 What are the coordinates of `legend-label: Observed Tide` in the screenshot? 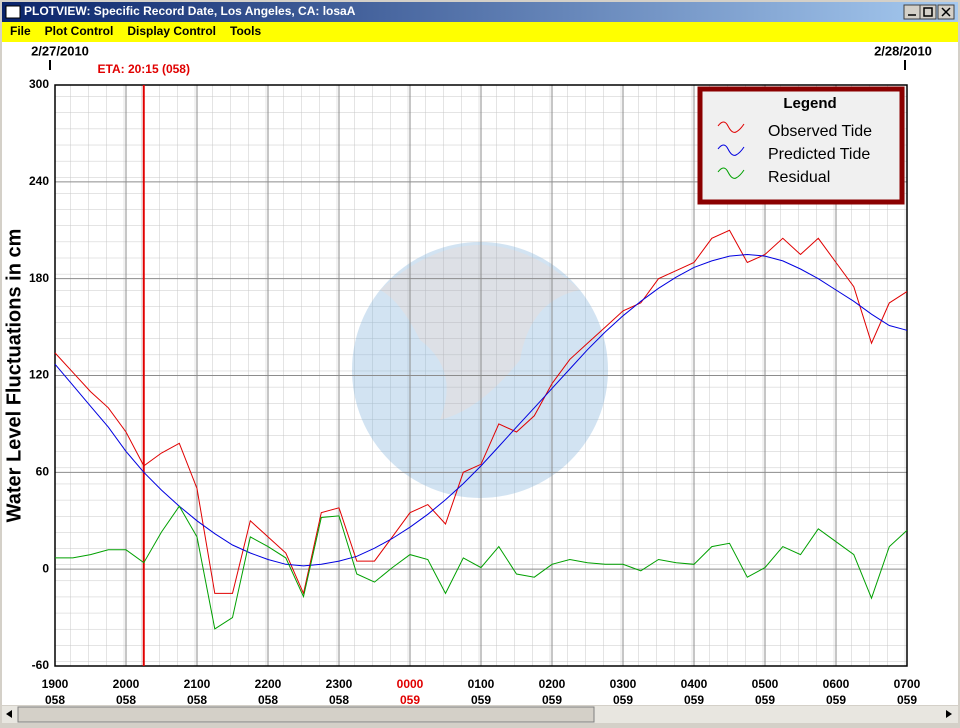 It's located at (820, 131).